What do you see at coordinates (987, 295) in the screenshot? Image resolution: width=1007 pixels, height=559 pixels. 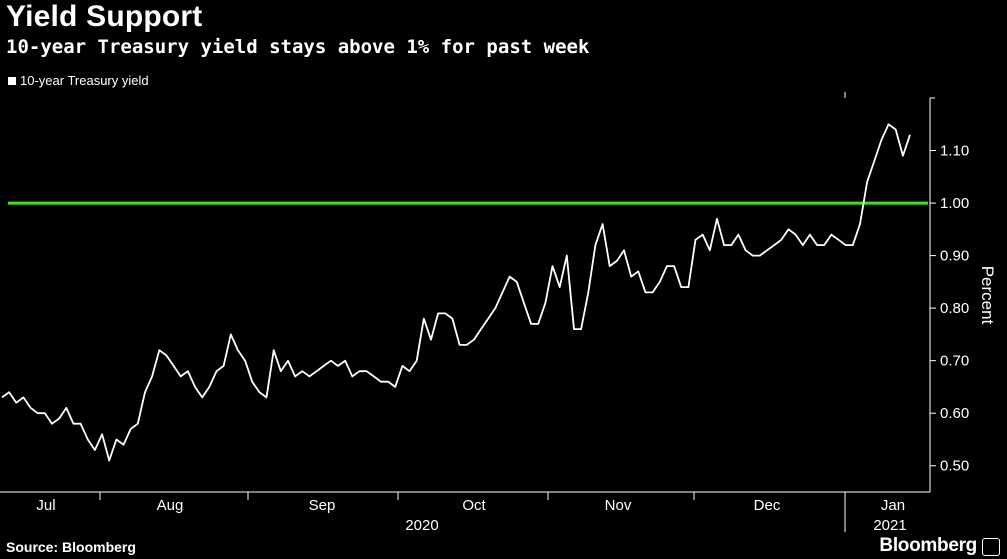 I see `y-axis-title: Percent` at bounding box center [987, 295].